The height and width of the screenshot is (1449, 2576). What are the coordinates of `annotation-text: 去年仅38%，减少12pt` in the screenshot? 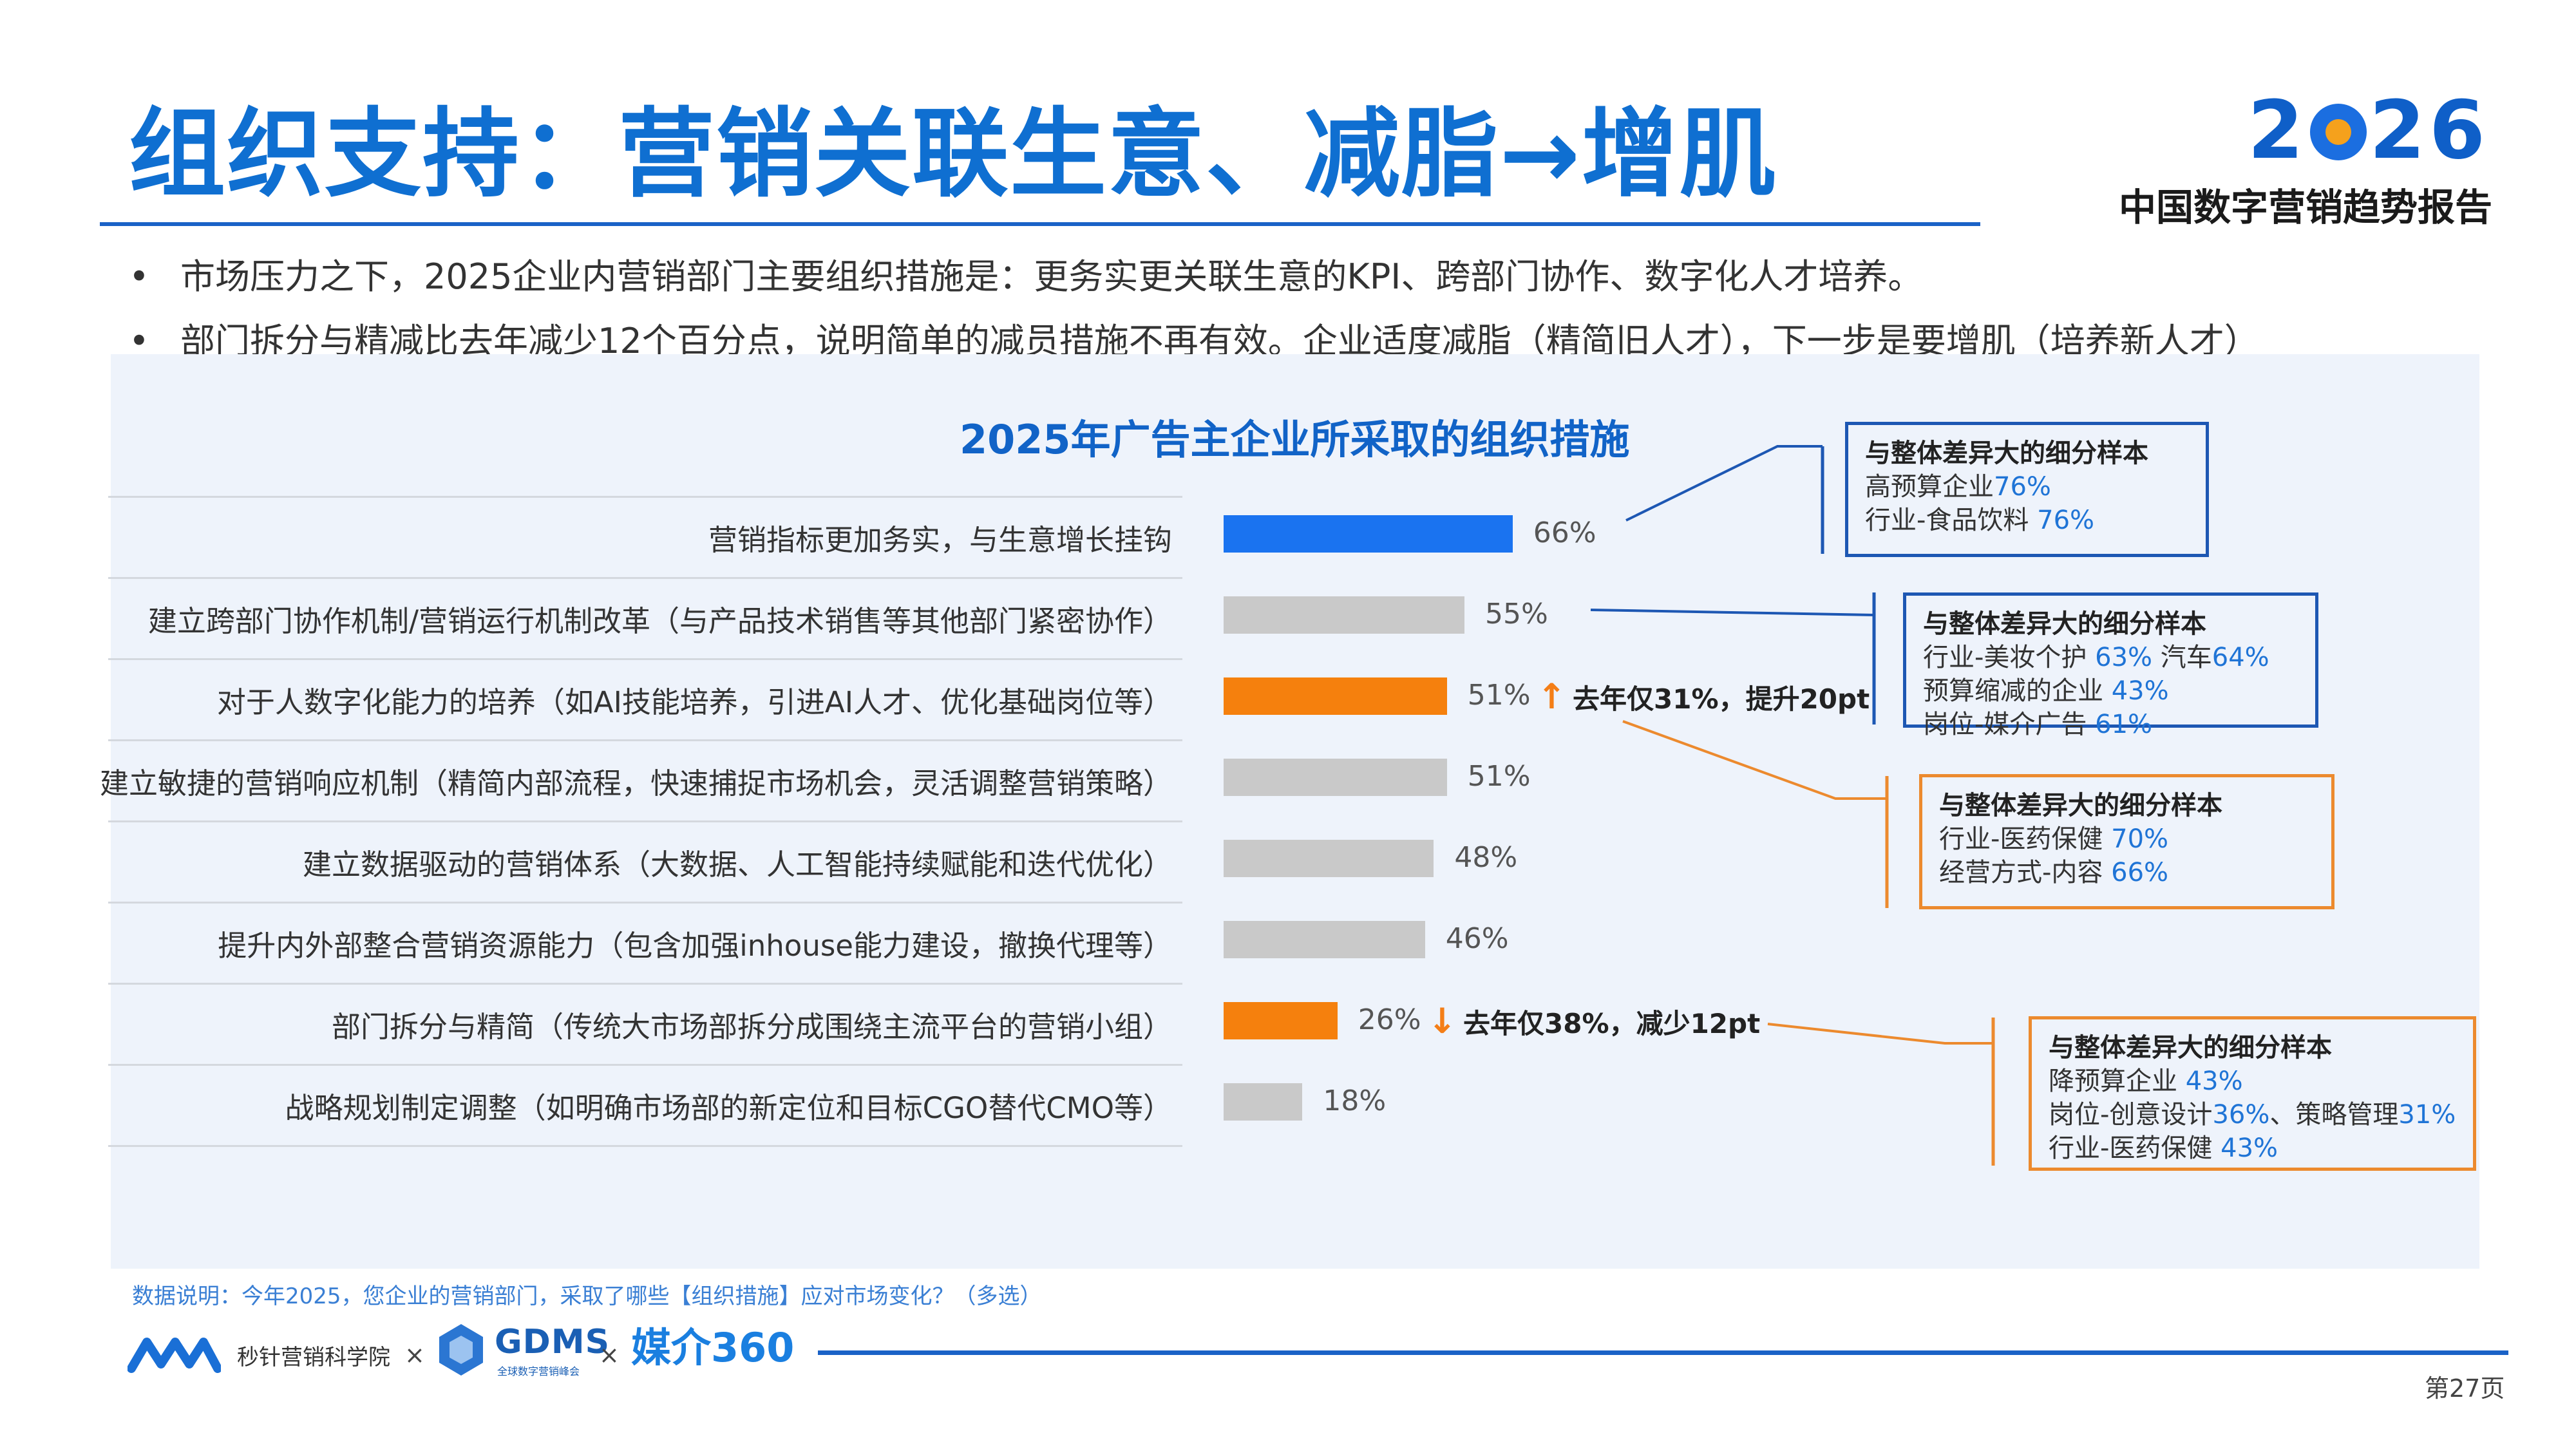 It's located at (1612, 1023).